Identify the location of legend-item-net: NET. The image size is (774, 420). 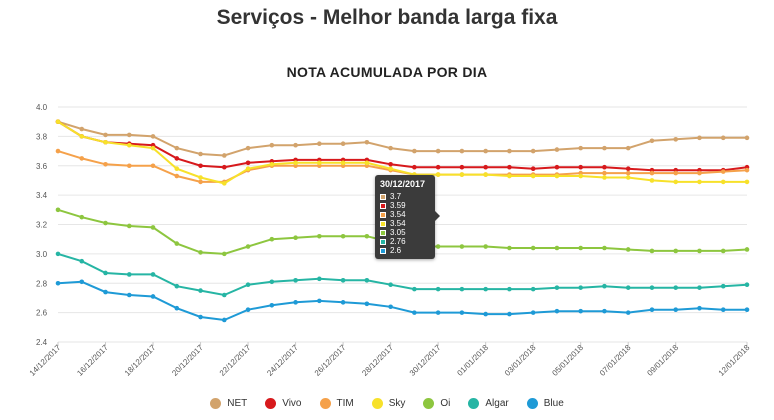
(228, 403).